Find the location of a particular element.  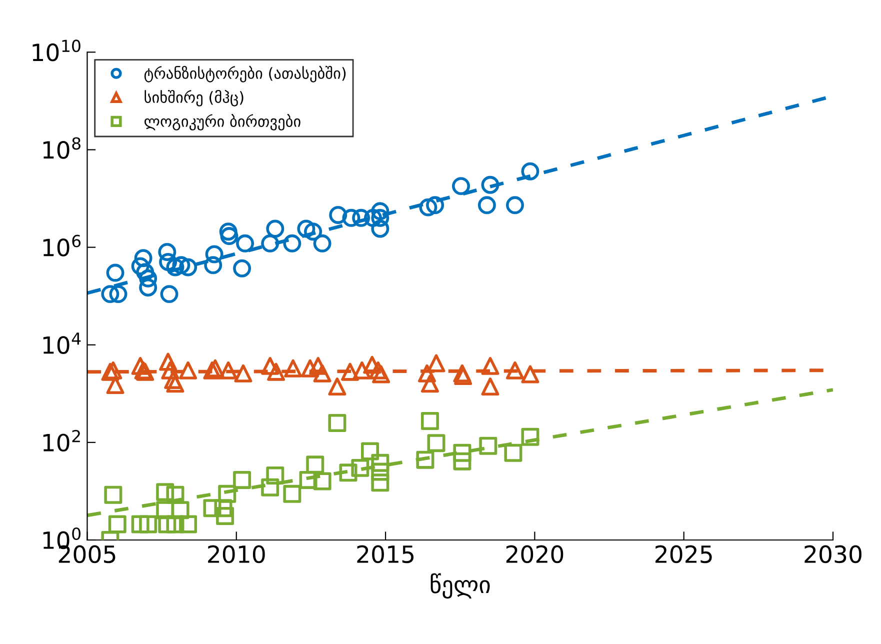

x-tick-label: 2010 is located at coordinates (236, 554).